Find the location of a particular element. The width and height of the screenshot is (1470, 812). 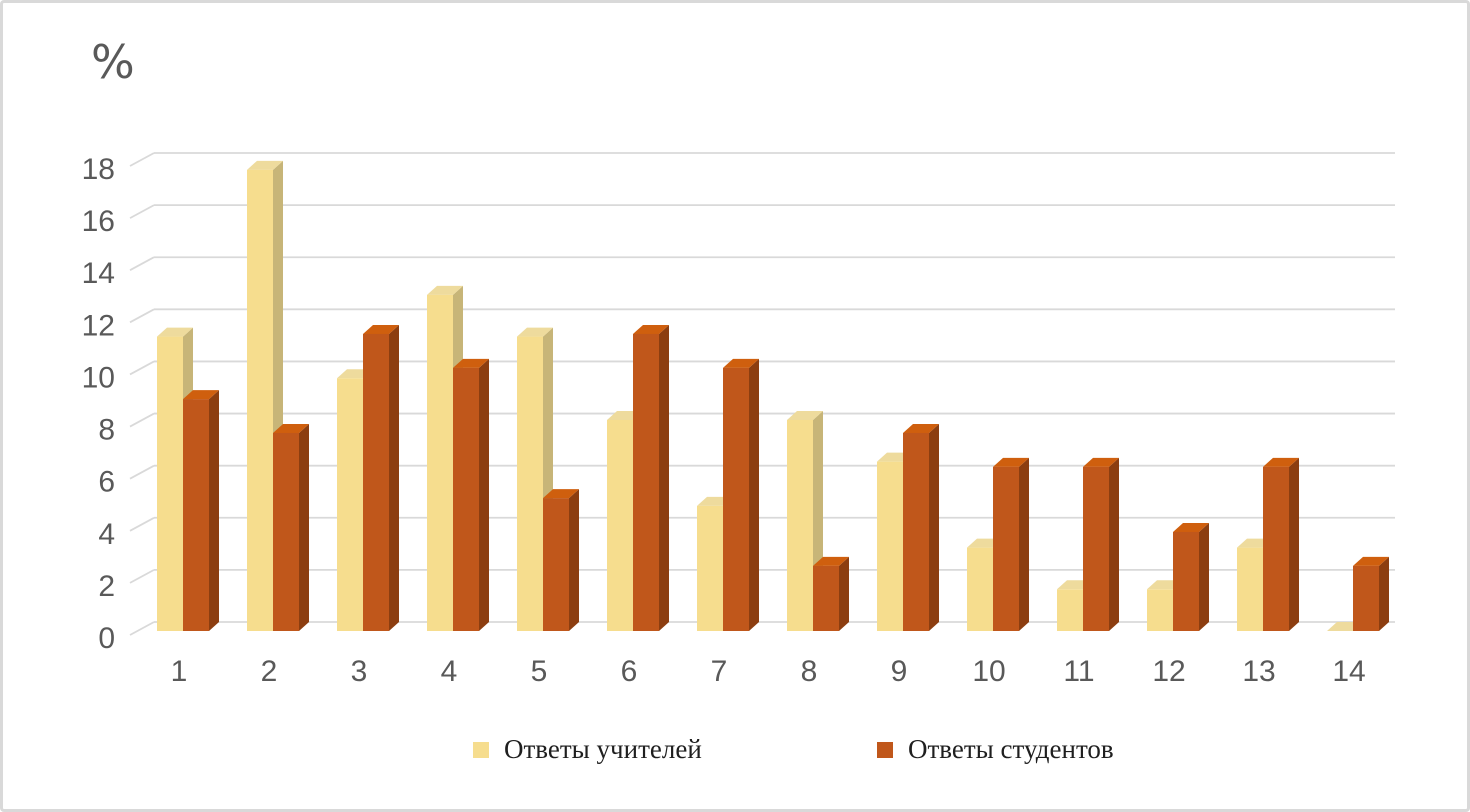

y-tick-label: 10 is located at coordinates (98, 377).